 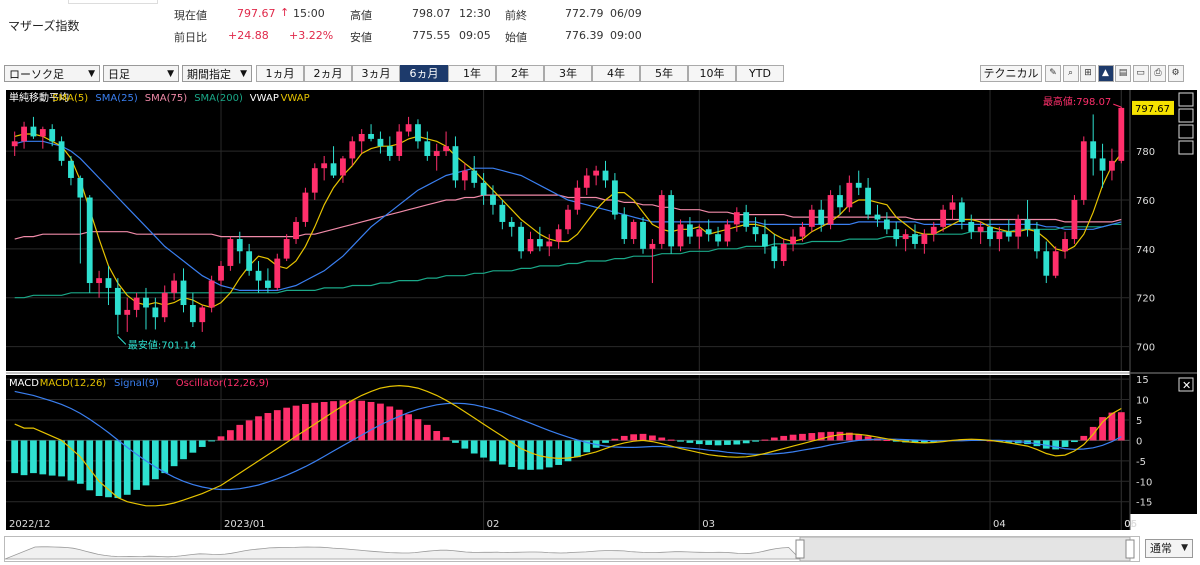 What do you see at coordinates (1186, 385) in the screenshot?
I see `close-icon: ✕` at bounding box center [1186, 385].